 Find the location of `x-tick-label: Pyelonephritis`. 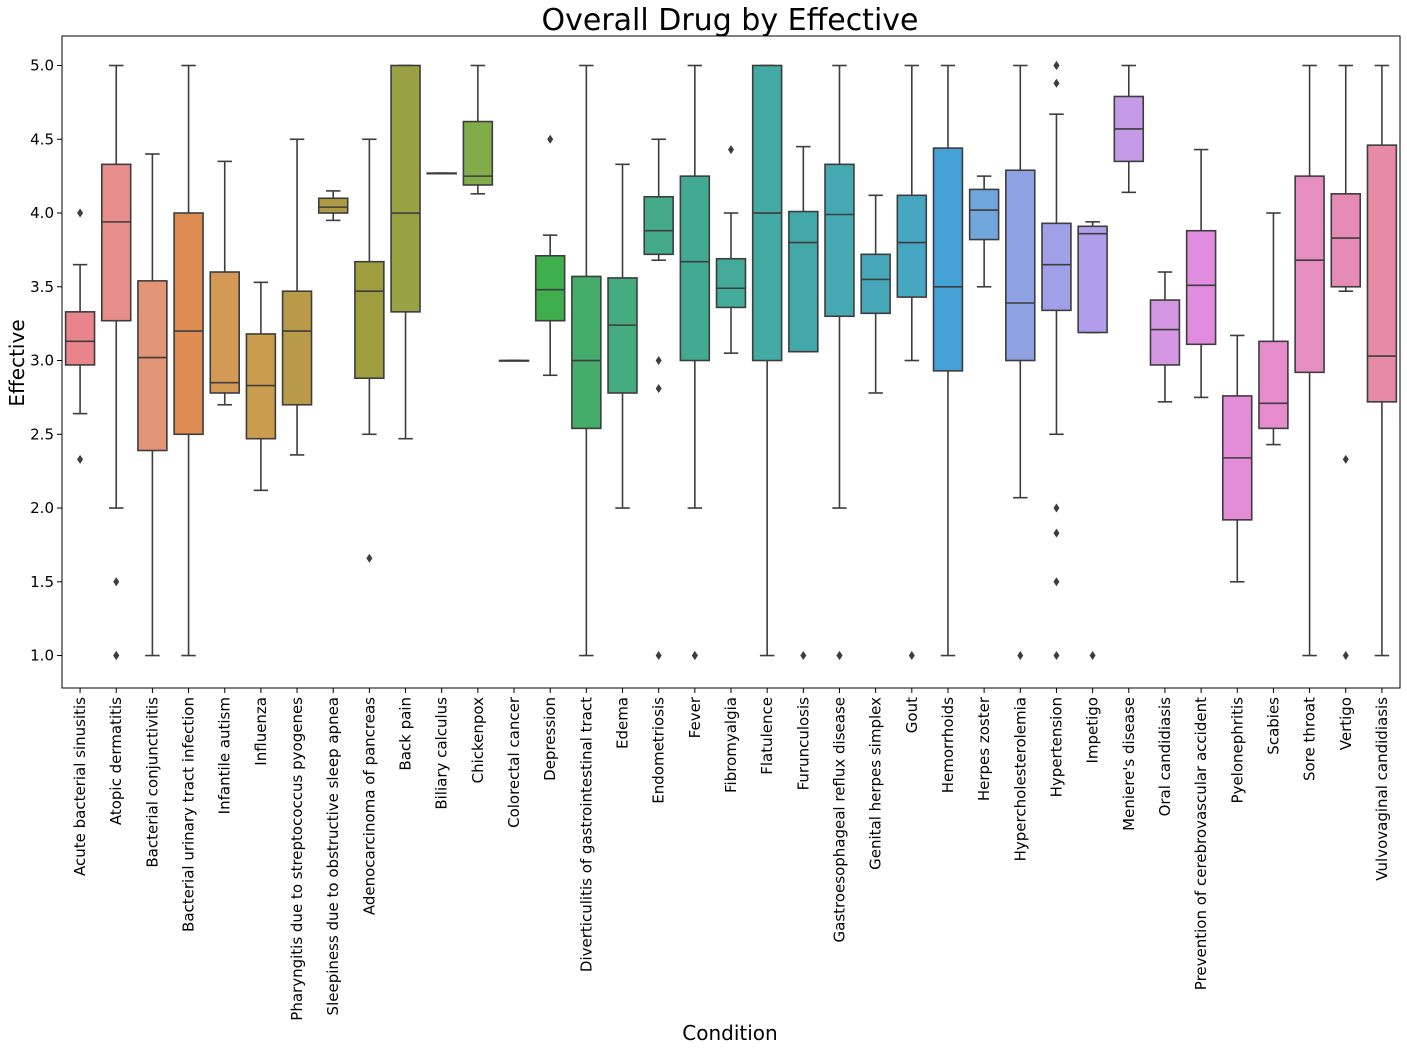

x-tick-label: Pyelonephritis is located at coordinates (1237, 750).